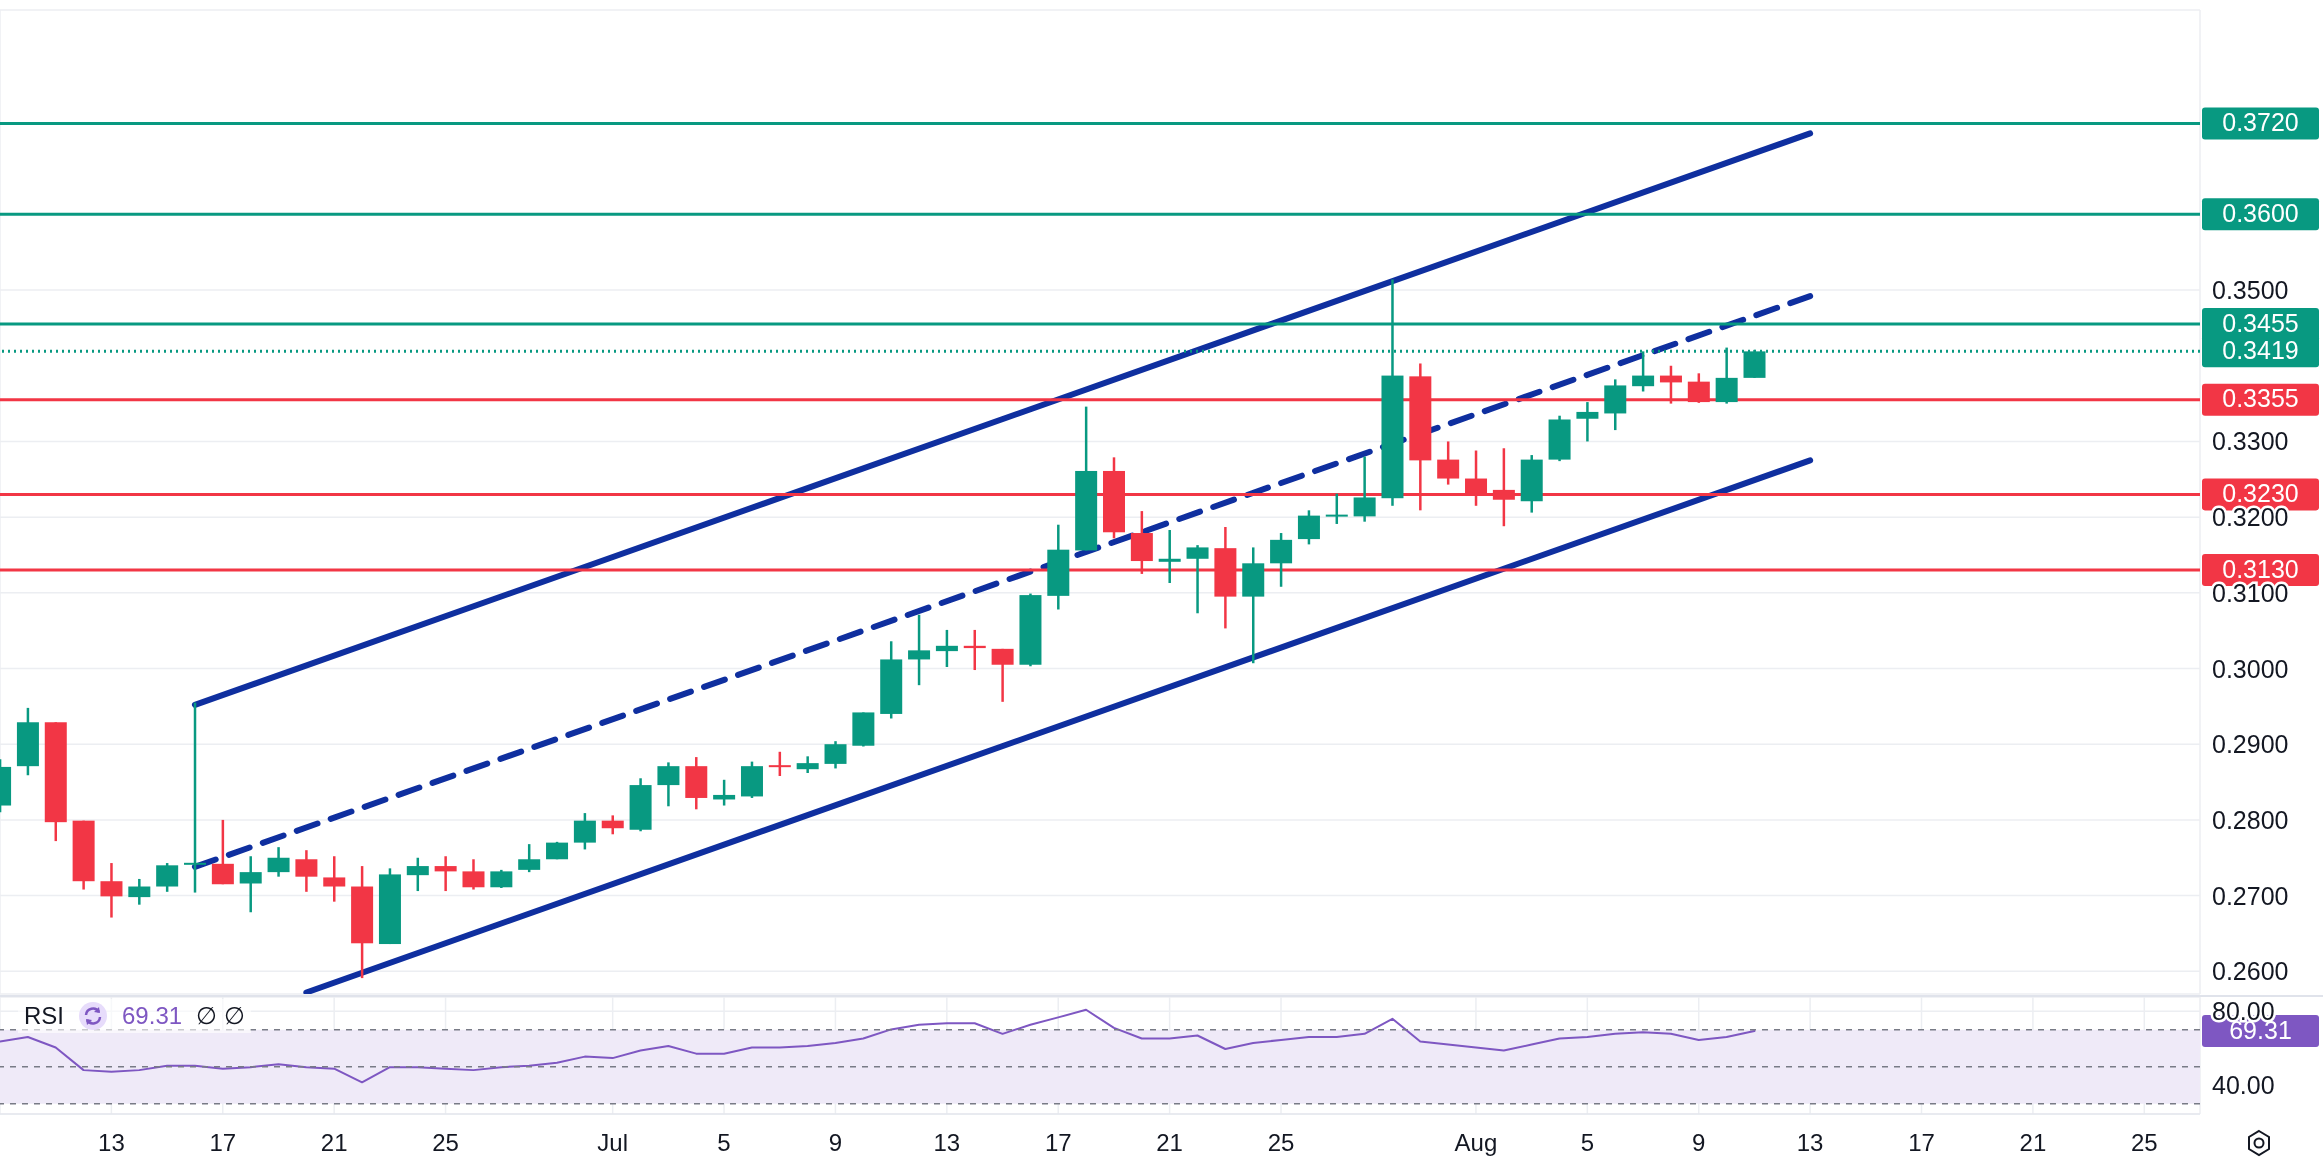  Describe the element at coordinates (2250, 819) in the screenshot. I see `y-tick-label: 0.2800` at that location.